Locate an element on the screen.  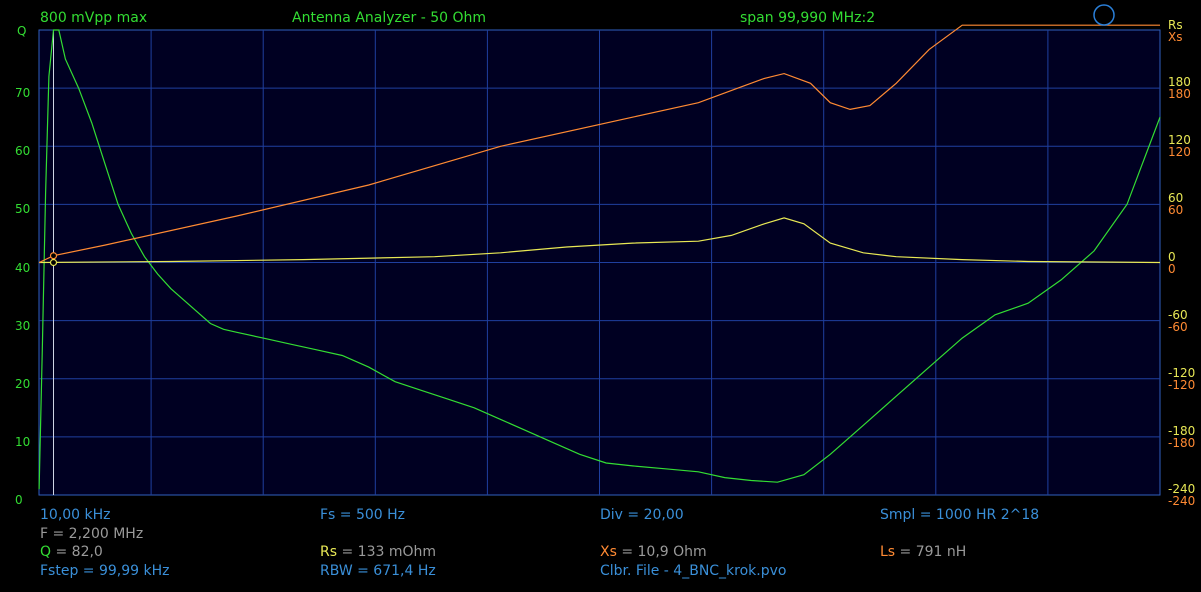
rs-tick-label: 120 is located at coordinates (1179, 140).